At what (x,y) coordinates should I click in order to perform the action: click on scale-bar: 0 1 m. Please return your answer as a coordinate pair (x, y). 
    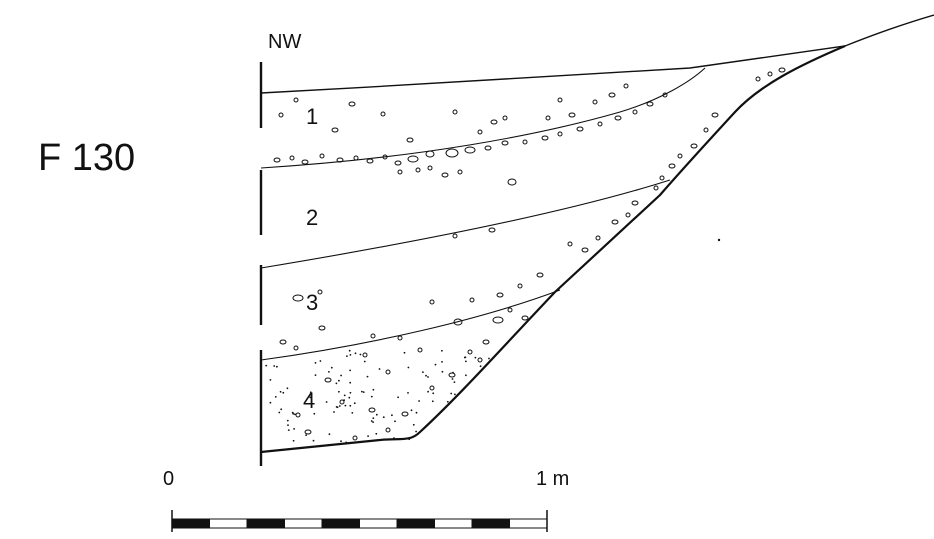
    Looking at the image, I should click on (366, 500).